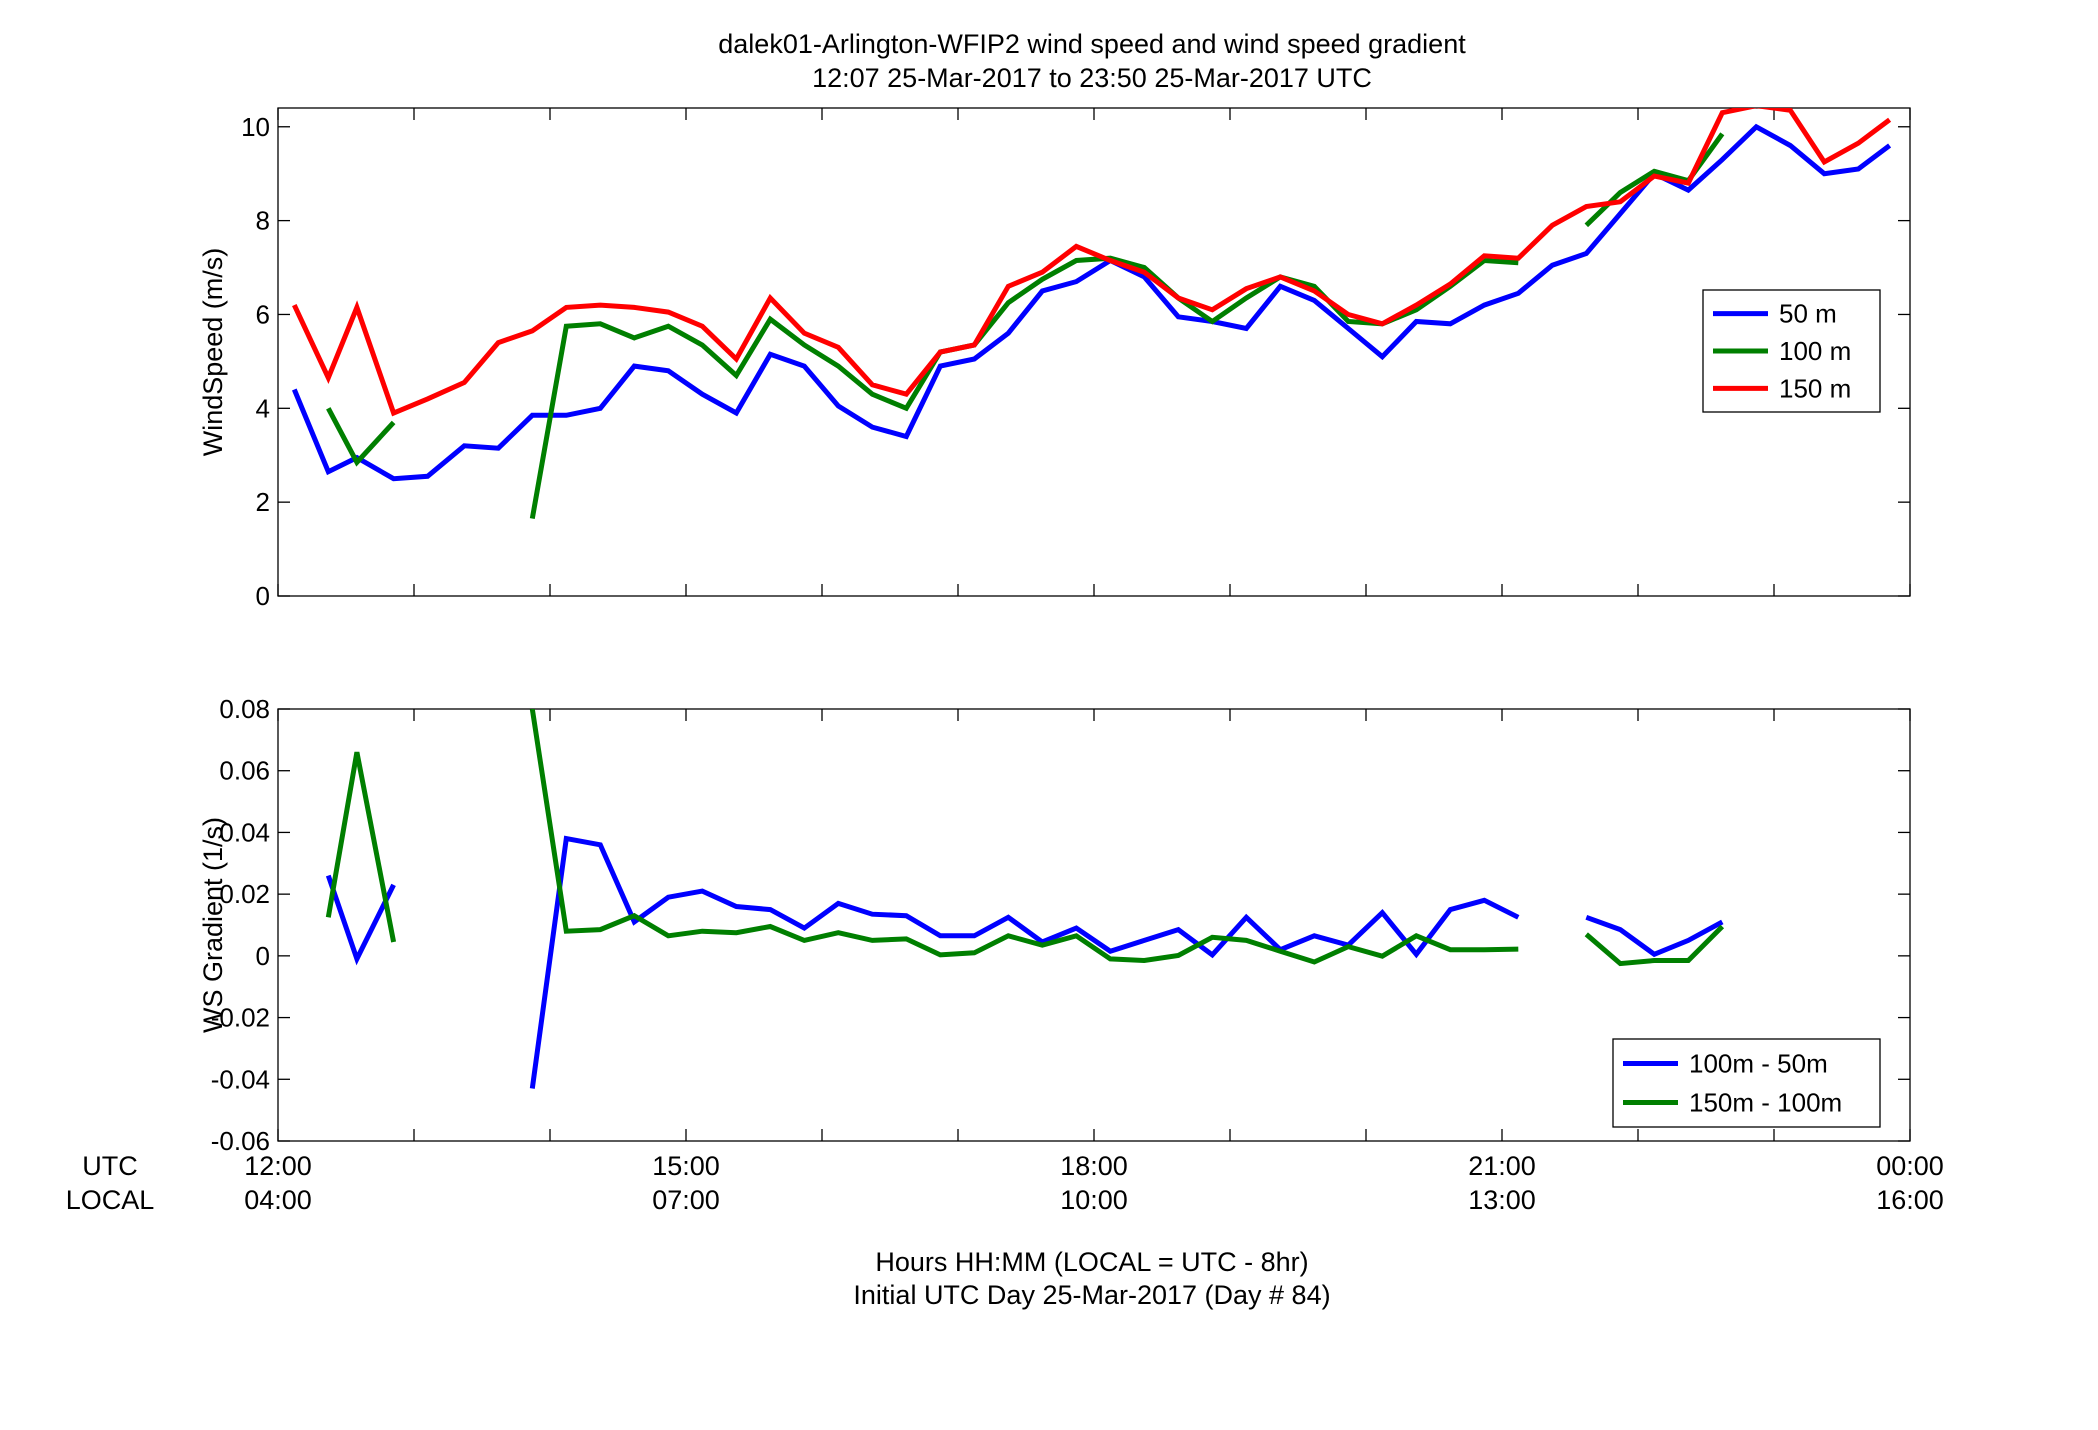 The image size is (2098, 1430). What do you see at coordinates (1765, 1103) in the screenshot?
I see `legend-entry-label: 150m - 100m` at bounding box center [1765, 1103].